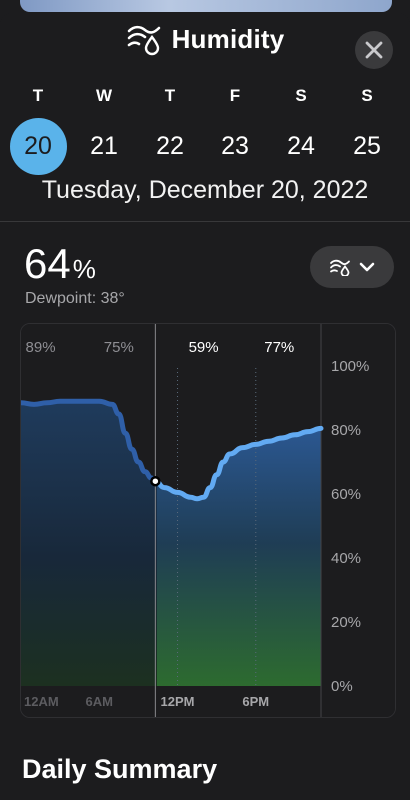  I want to click on close-icon, so click(374, 50).